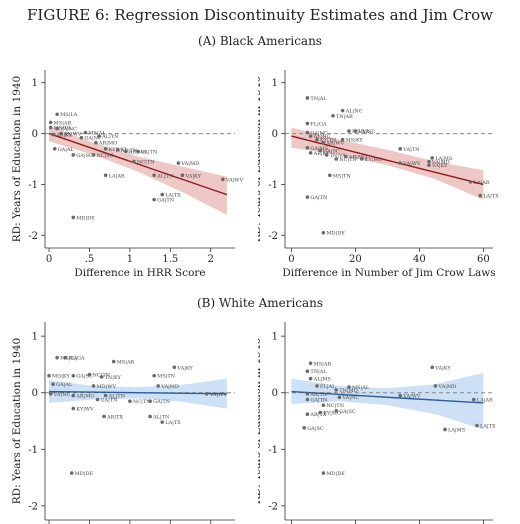  I want to click on x-tick-label: 1.5, so click(170, 259).